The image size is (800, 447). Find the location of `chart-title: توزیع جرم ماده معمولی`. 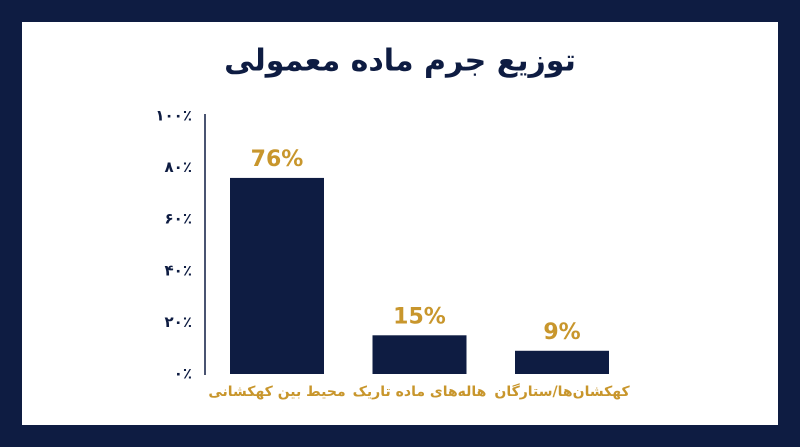

chart-title: توزیع جرم ماده معمولی is located at coordinates (400, 61).